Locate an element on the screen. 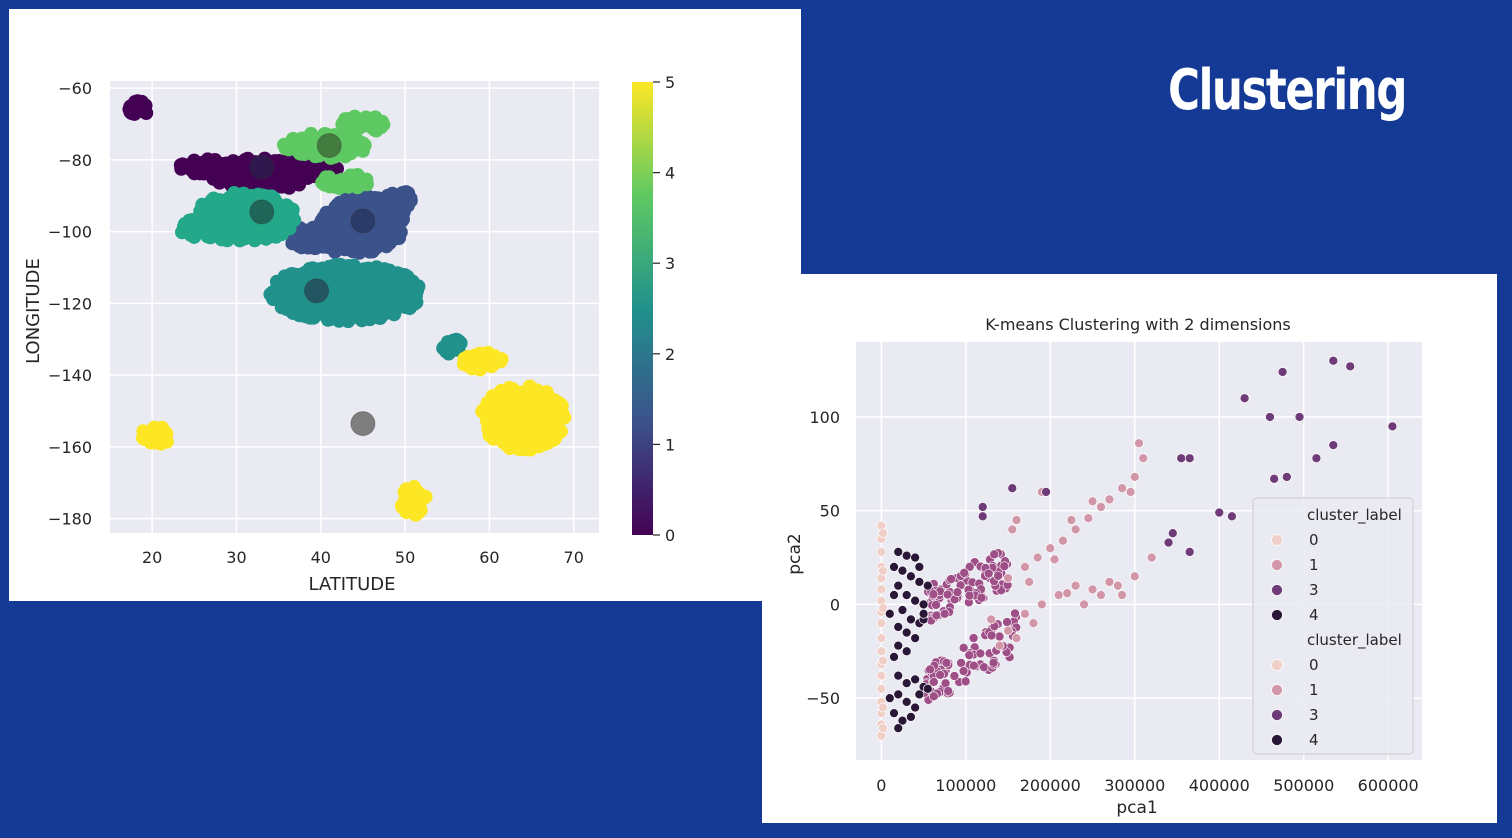 This screenshot has width=1512, height=838. colorbar-tick-label: 3 is located at coordinates (670, 263).